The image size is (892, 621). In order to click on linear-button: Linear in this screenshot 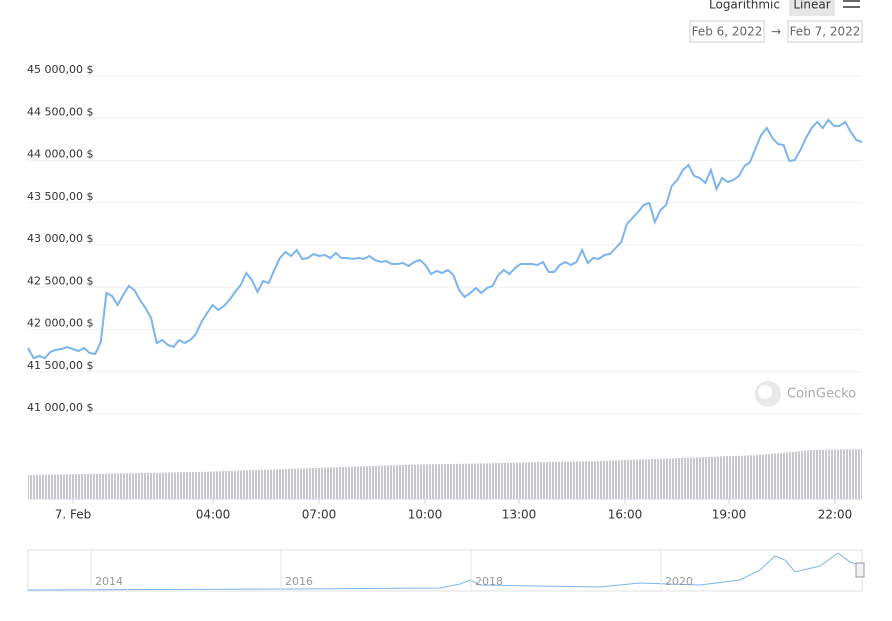, I will do `click(811, 6)`.